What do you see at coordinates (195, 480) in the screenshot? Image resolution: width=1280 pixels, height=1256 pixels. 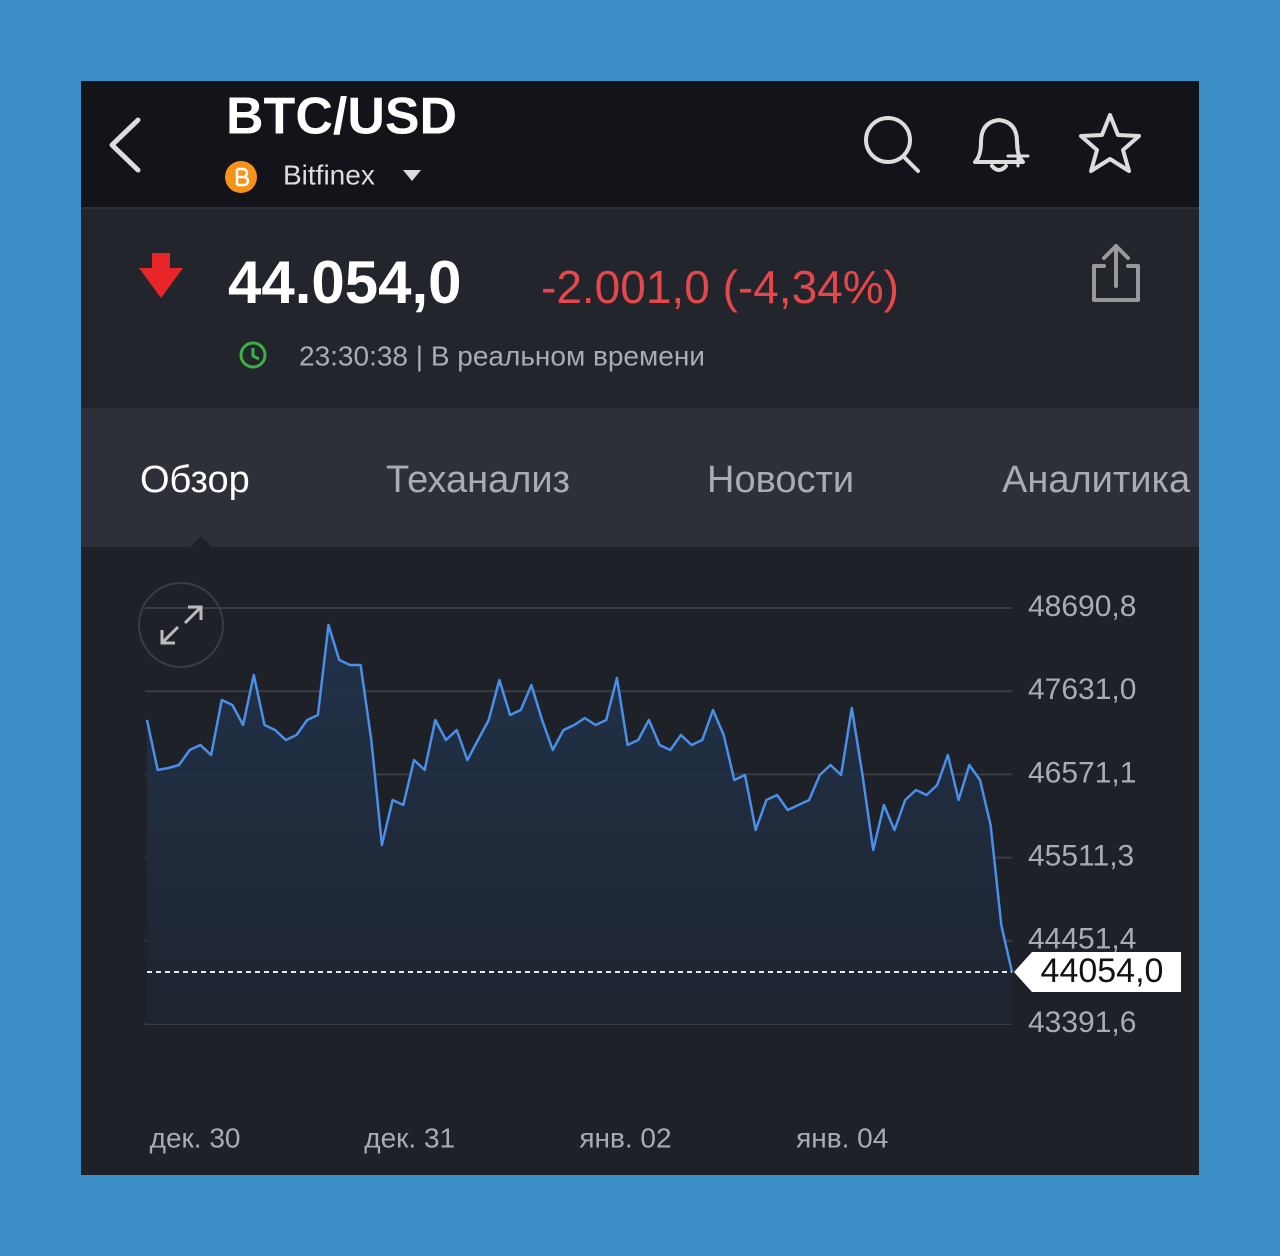 I see `tab-active: Обзор` at bounding box center [195, 480].